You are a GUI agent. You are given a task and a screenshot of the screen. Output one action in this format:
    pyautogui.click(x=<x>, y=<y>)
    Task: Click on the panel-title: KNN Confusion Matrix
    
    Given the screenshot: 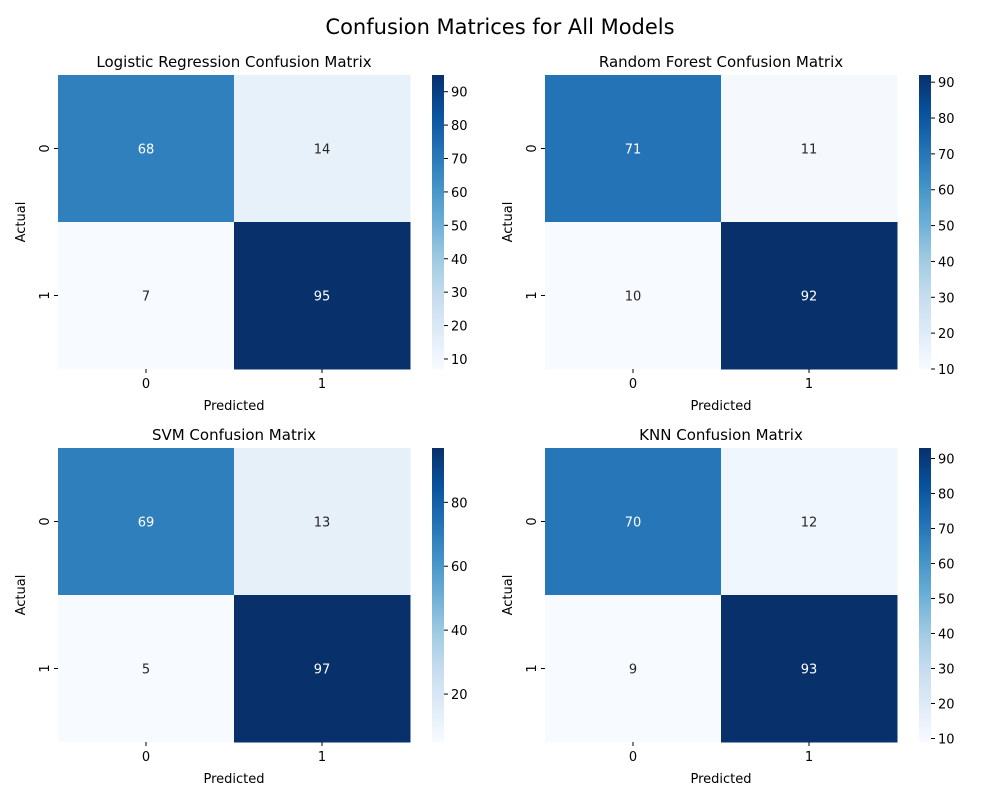 What is the action you would take?
    pyautogui.click(x=721, y=435)
    